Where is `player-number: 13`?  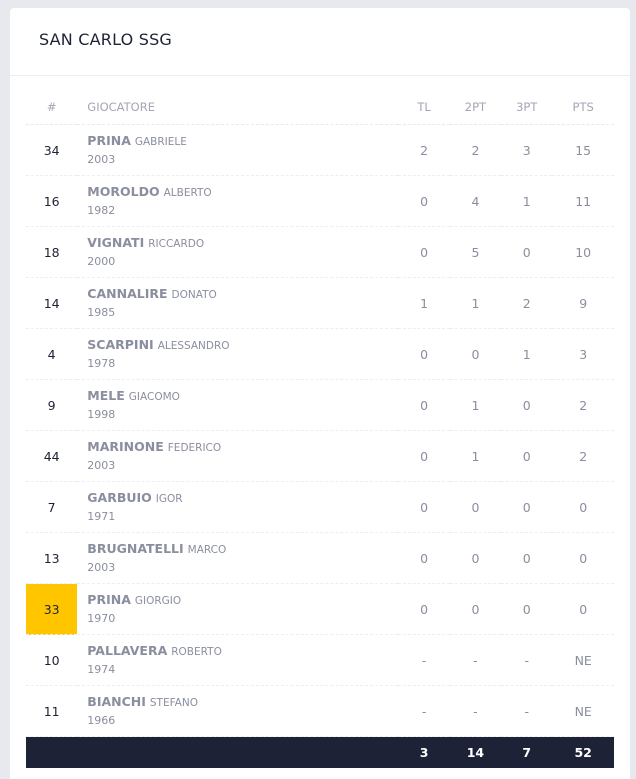 player-number: 13 is located at coordinates (52, 558).